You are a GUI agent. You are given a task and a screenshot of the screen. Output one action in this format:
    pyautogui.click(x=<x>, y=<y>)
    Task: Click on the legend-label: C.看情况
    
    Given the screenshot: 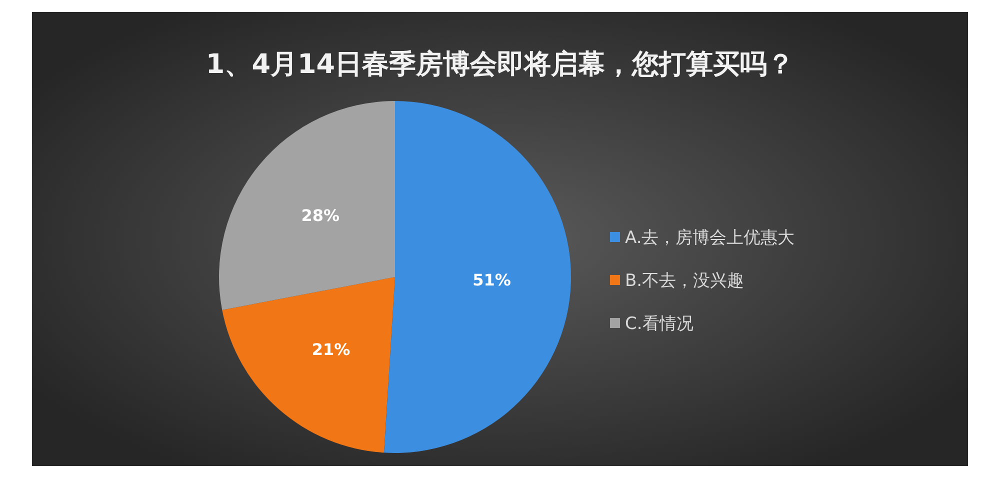 What is the action you would take?
    pyautogui.click(x=659, y=324)
    